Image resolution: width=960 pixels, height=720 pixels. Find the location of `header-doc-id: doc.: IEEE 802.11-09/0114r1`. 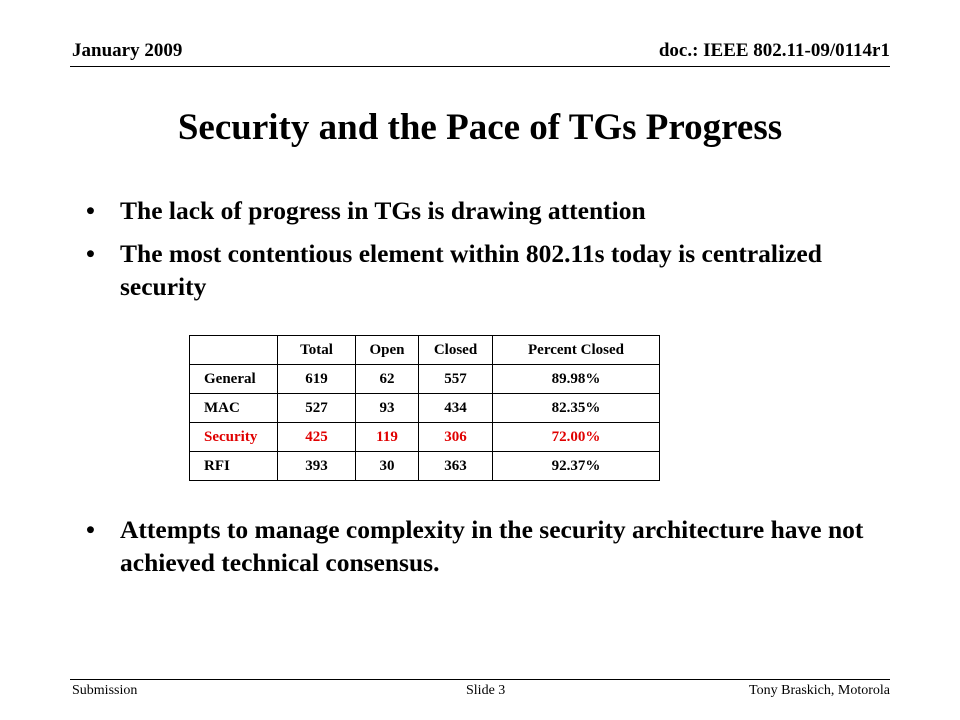

header-doc-id: doc.: IEEE 802.11-09/0114r1 is located at coordinates (774, 50).